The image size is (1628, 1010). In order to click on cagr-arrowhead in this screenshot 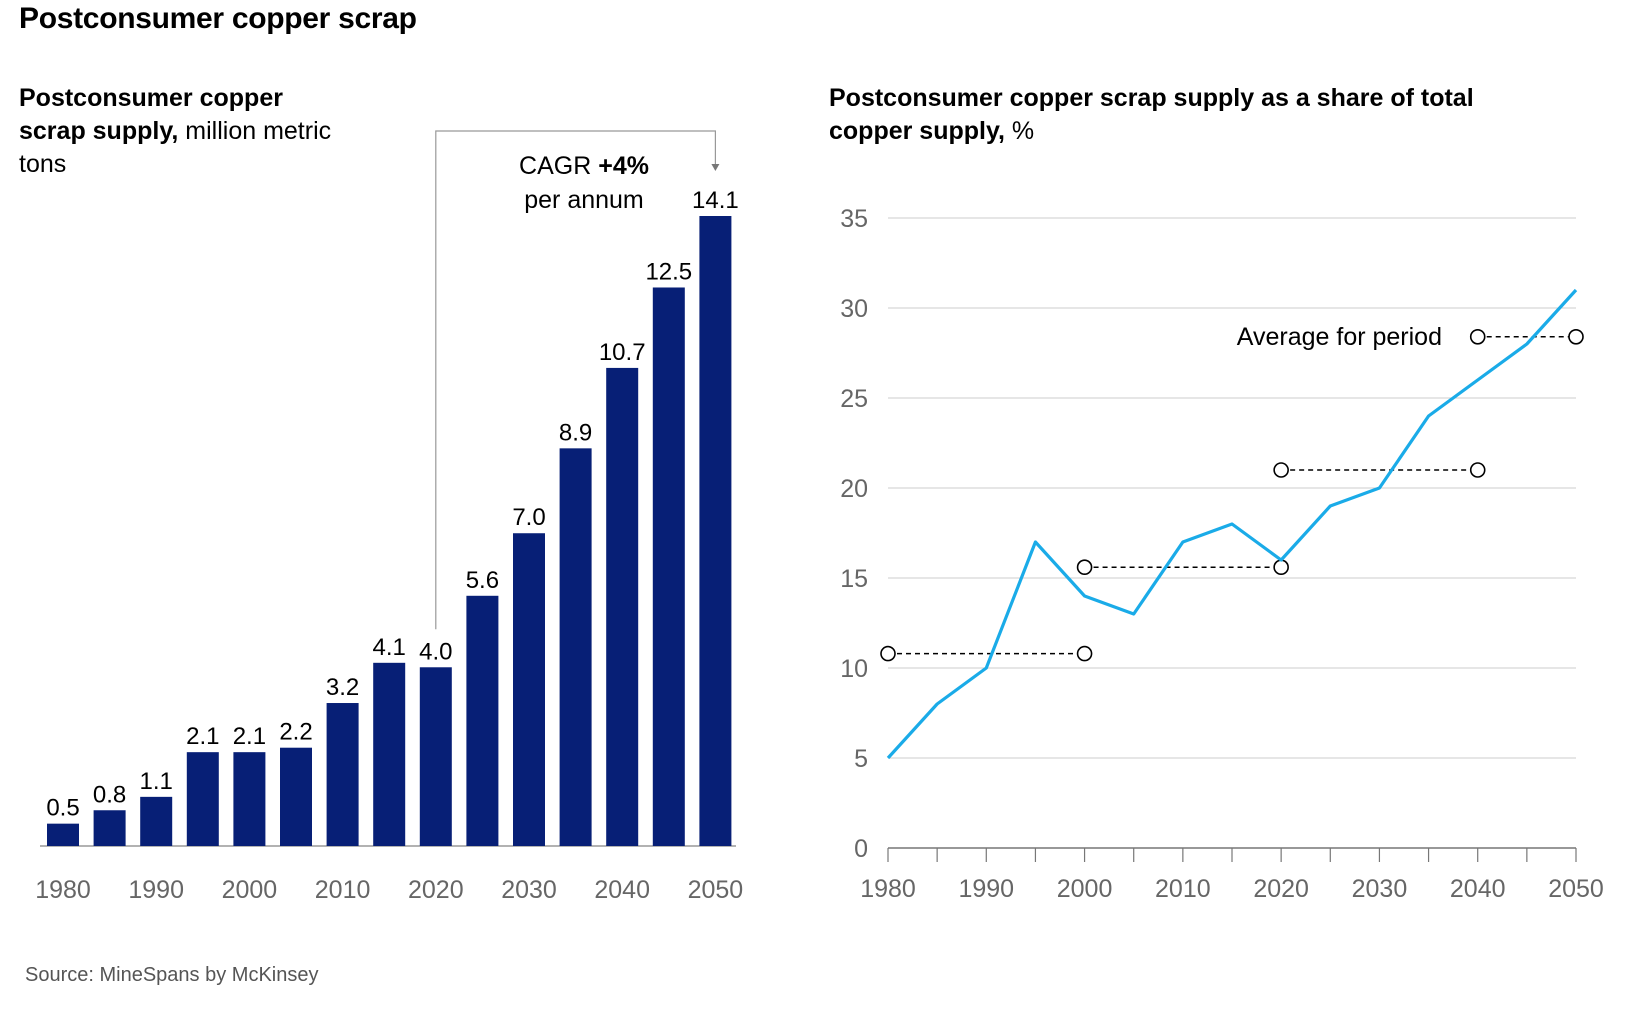, I will do `click(715, 167)`.